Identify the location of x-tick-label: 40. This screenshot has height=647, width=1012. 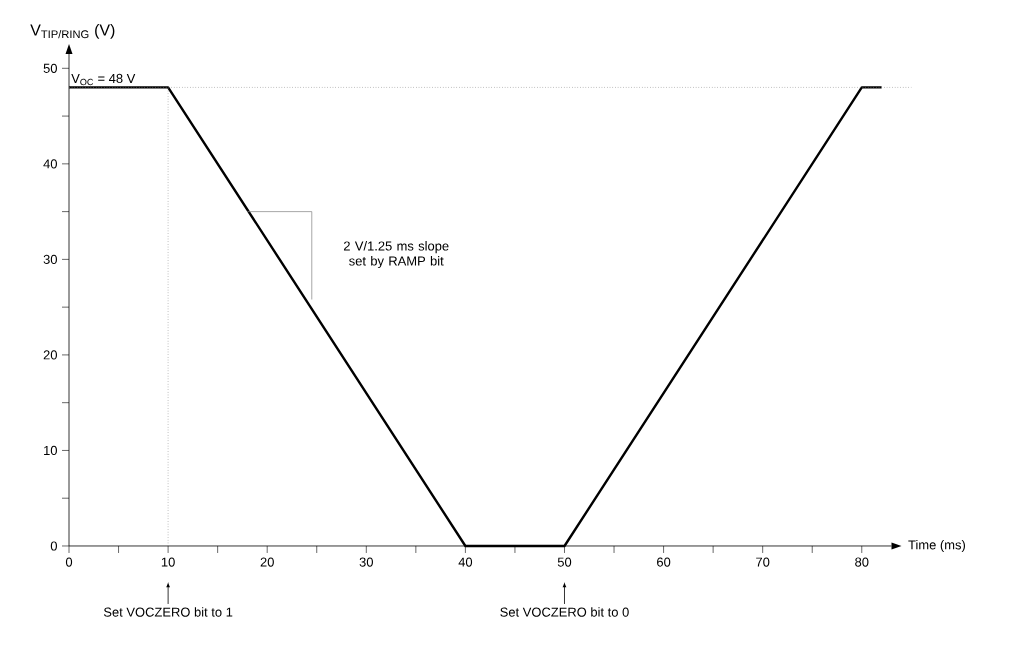
(465, 562).